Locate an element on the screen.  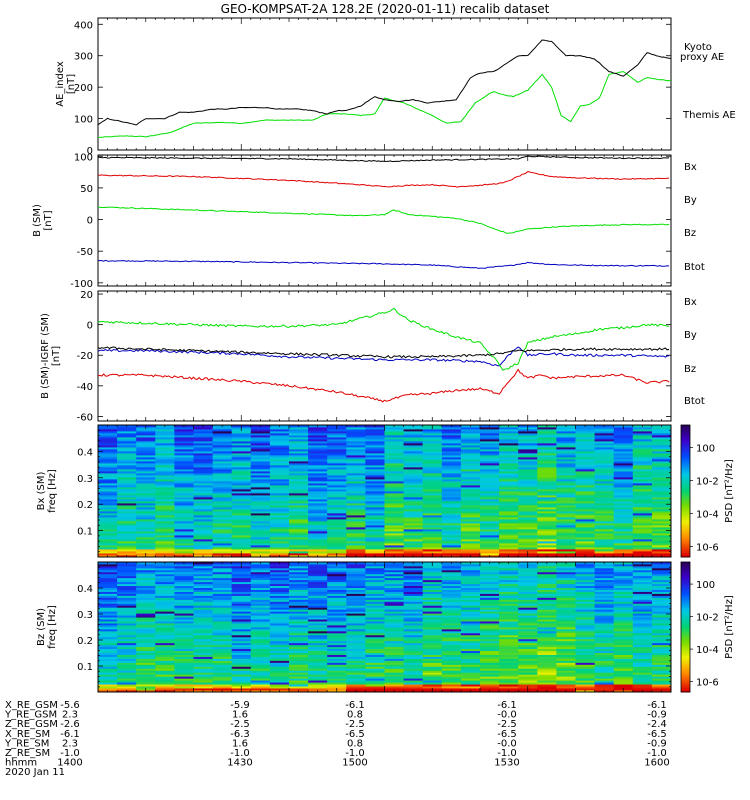
bx_spec-colorbar-seg is located at coordinates (685, 499).